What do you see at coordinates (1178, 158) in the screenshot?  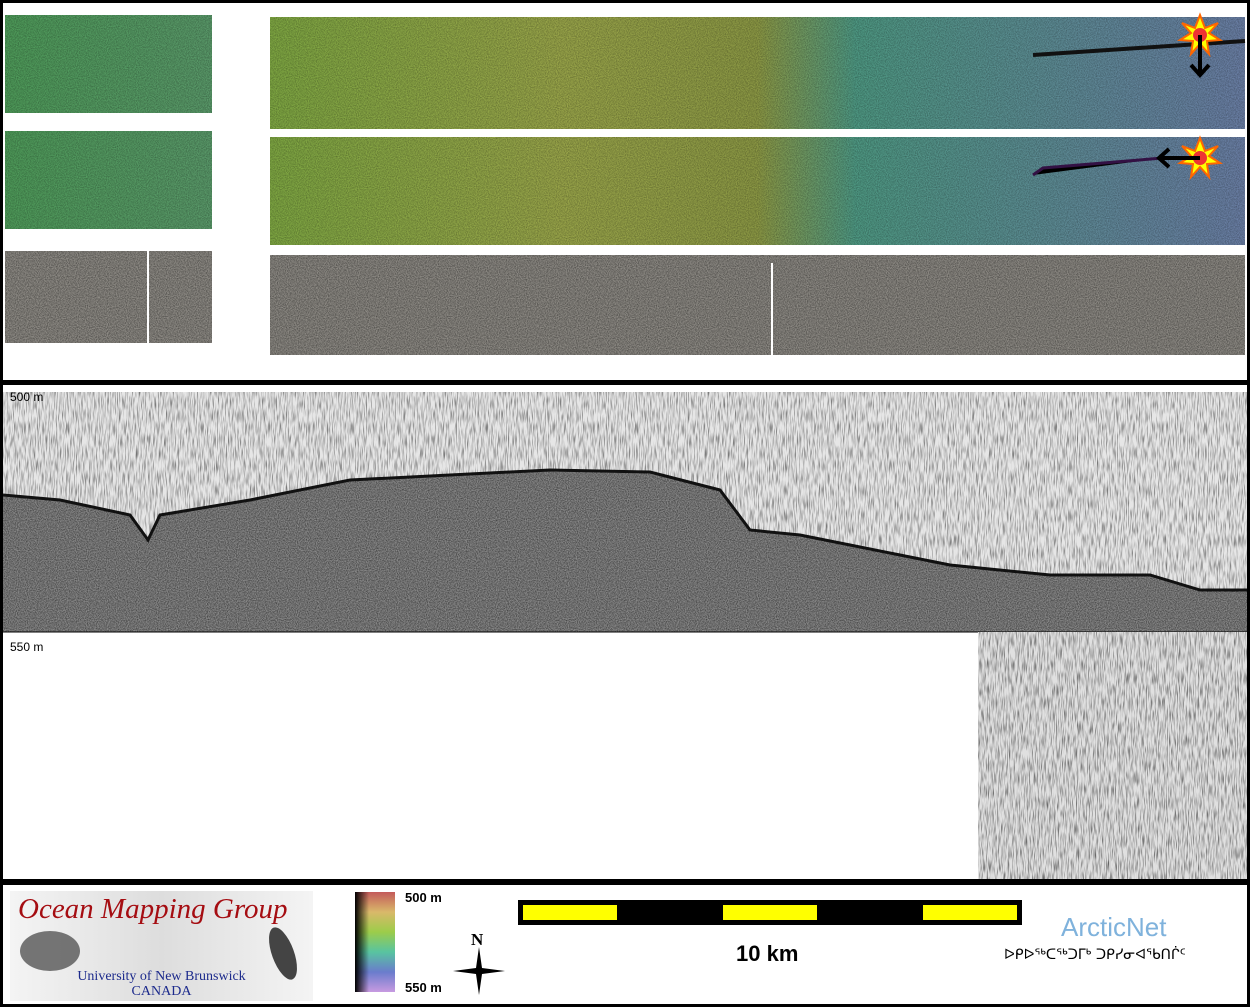 I see `arrow-left-icon` at bounding box center [1178, 158].